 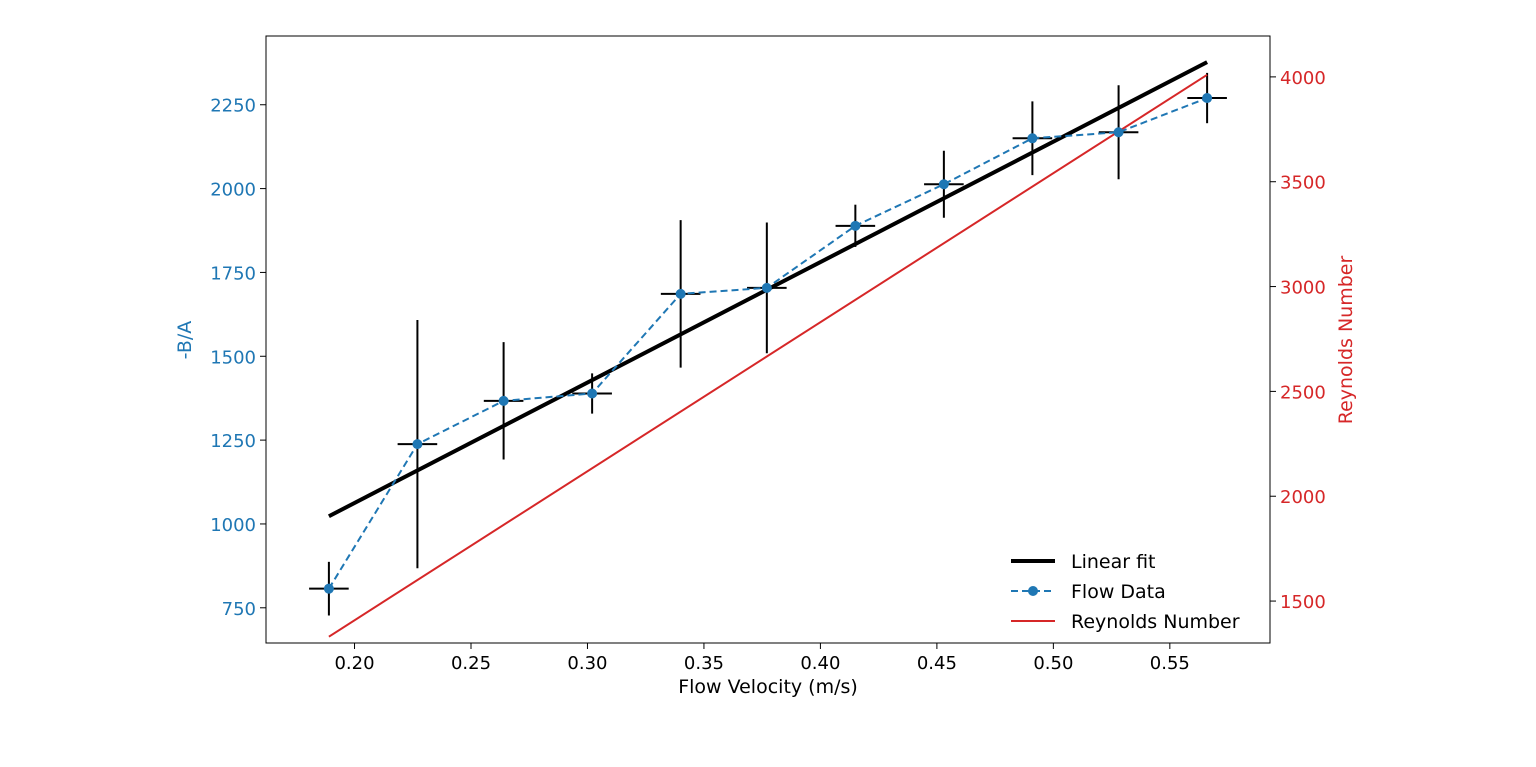 I want to click on x-tick-label: 0.25, so click(x=471, y=663).